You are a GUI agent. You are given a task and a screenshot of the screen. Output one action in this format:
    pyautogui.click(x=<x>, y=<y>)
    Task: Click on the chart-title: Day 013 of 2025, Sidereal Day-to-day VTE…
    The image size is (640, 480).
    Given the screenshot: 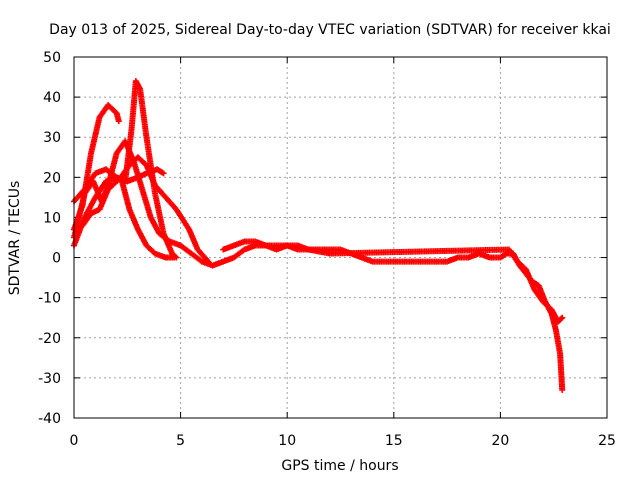 What is the action you would take?
    pyautogui.click(x=330, y=30)
    